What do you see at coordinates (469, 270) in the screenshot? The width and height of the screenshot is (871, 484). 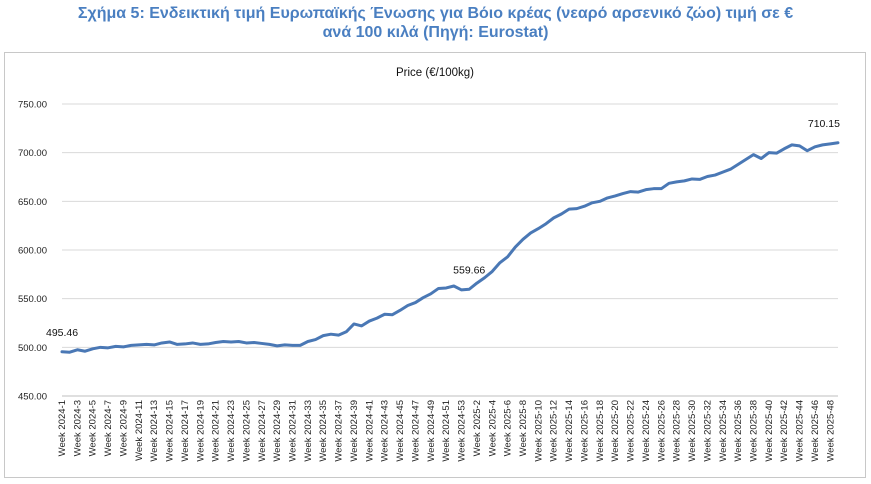 I see `data-label: 559.66` at bounding box center [469, 270].